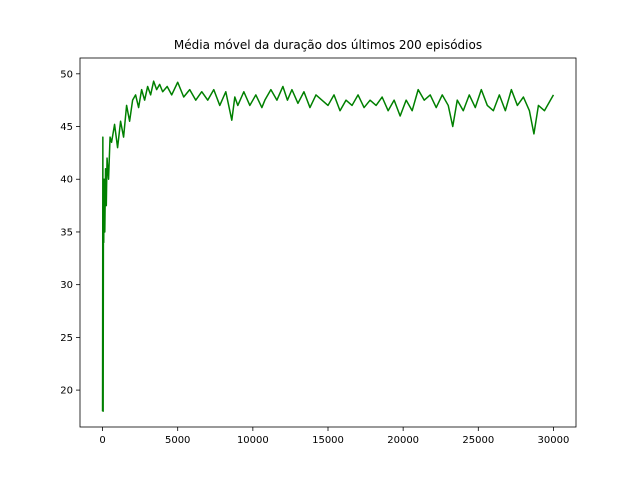 Image resolution: width=640 pixels, height=484 pixels. What do you see at coordinates (66, 74) in the screenshot?
I see `y-tick-label: 50` at bounding box center [66, 74].